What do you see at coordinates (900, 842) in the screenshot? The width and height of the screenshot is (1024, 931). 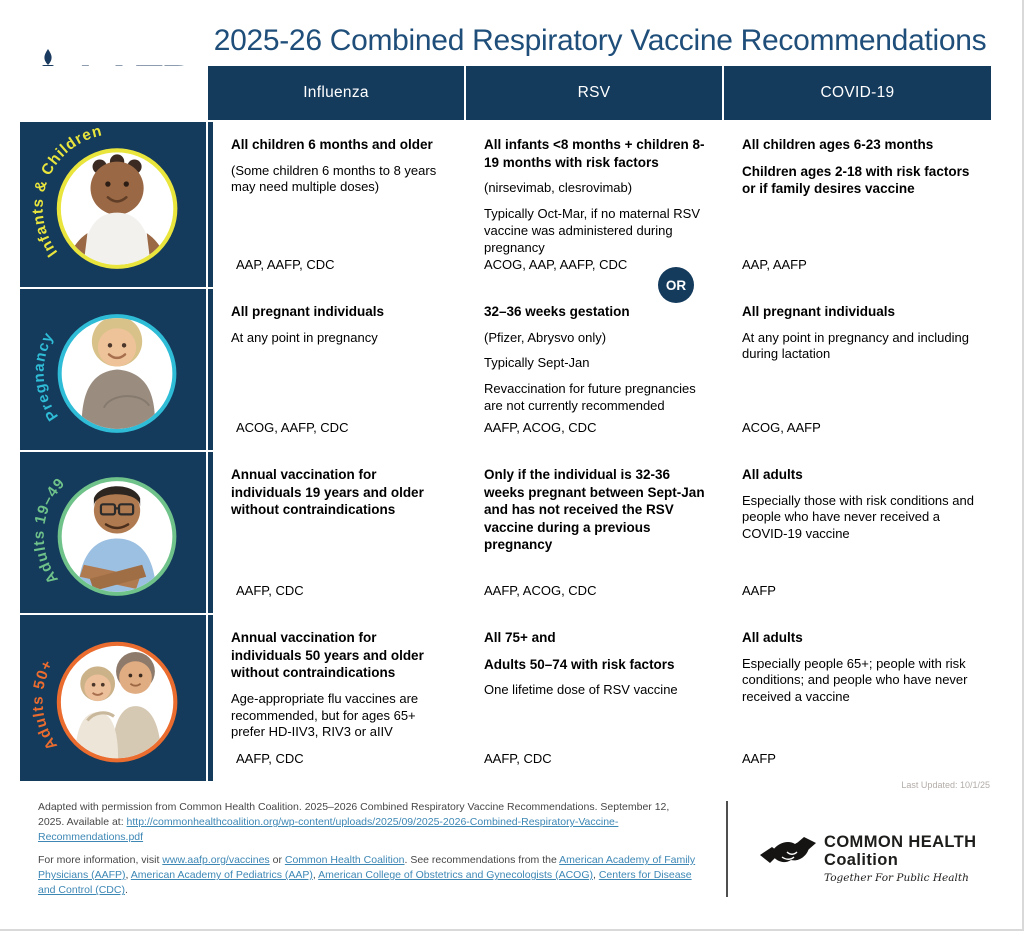 I see `chc-line1: COMMON HEALTH` at bounding box center [900, 842].